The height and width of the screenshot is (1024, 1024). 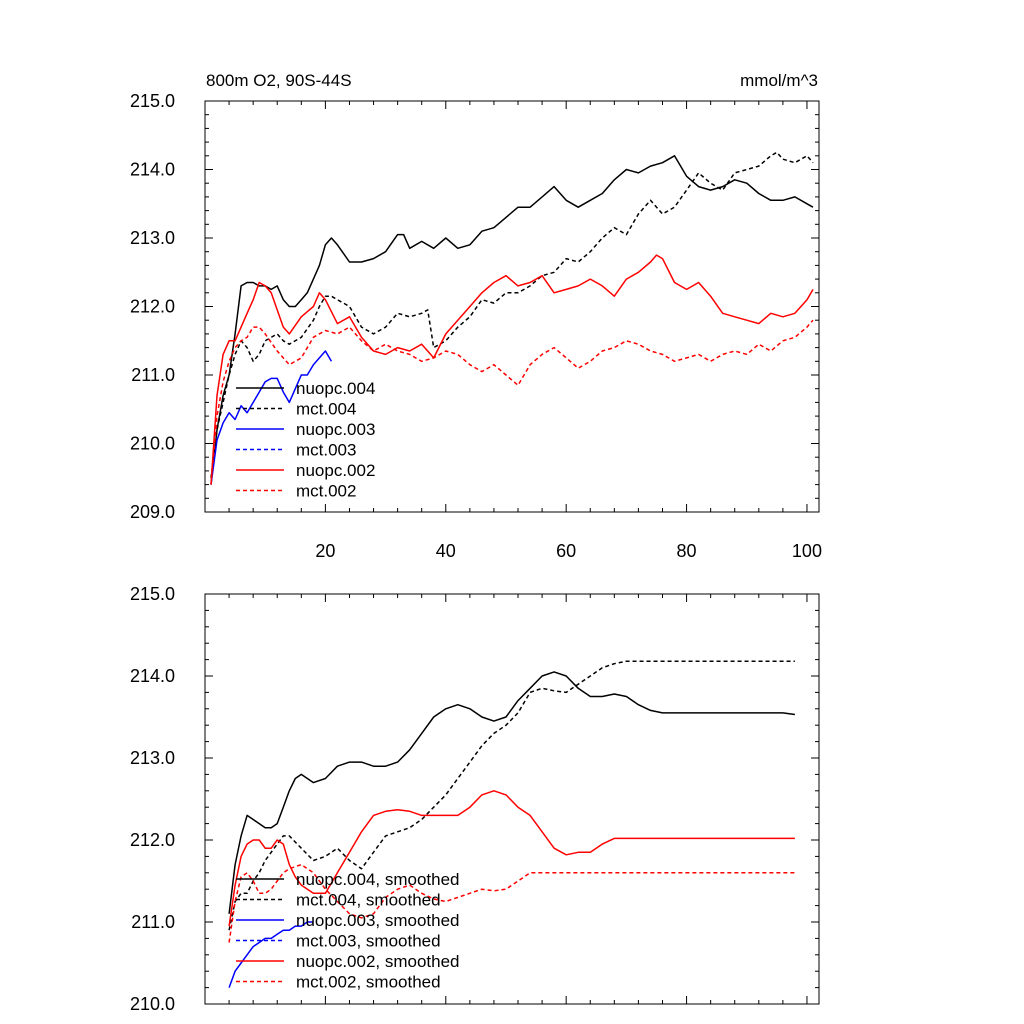 What do you see at coordinates (152, 512) in the screenshot?
I see `top-y-tick-label: 209.0` at bounding box center [152, 512].